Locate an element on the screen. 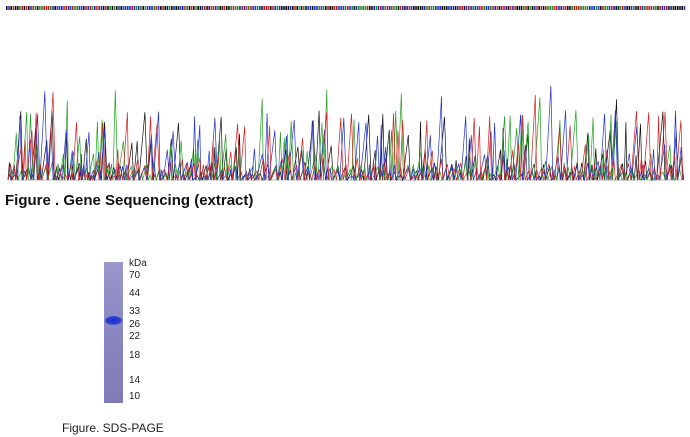 This screenshot has height=437, width=690. marker-label: 18 is located at coordinates (135, 355).